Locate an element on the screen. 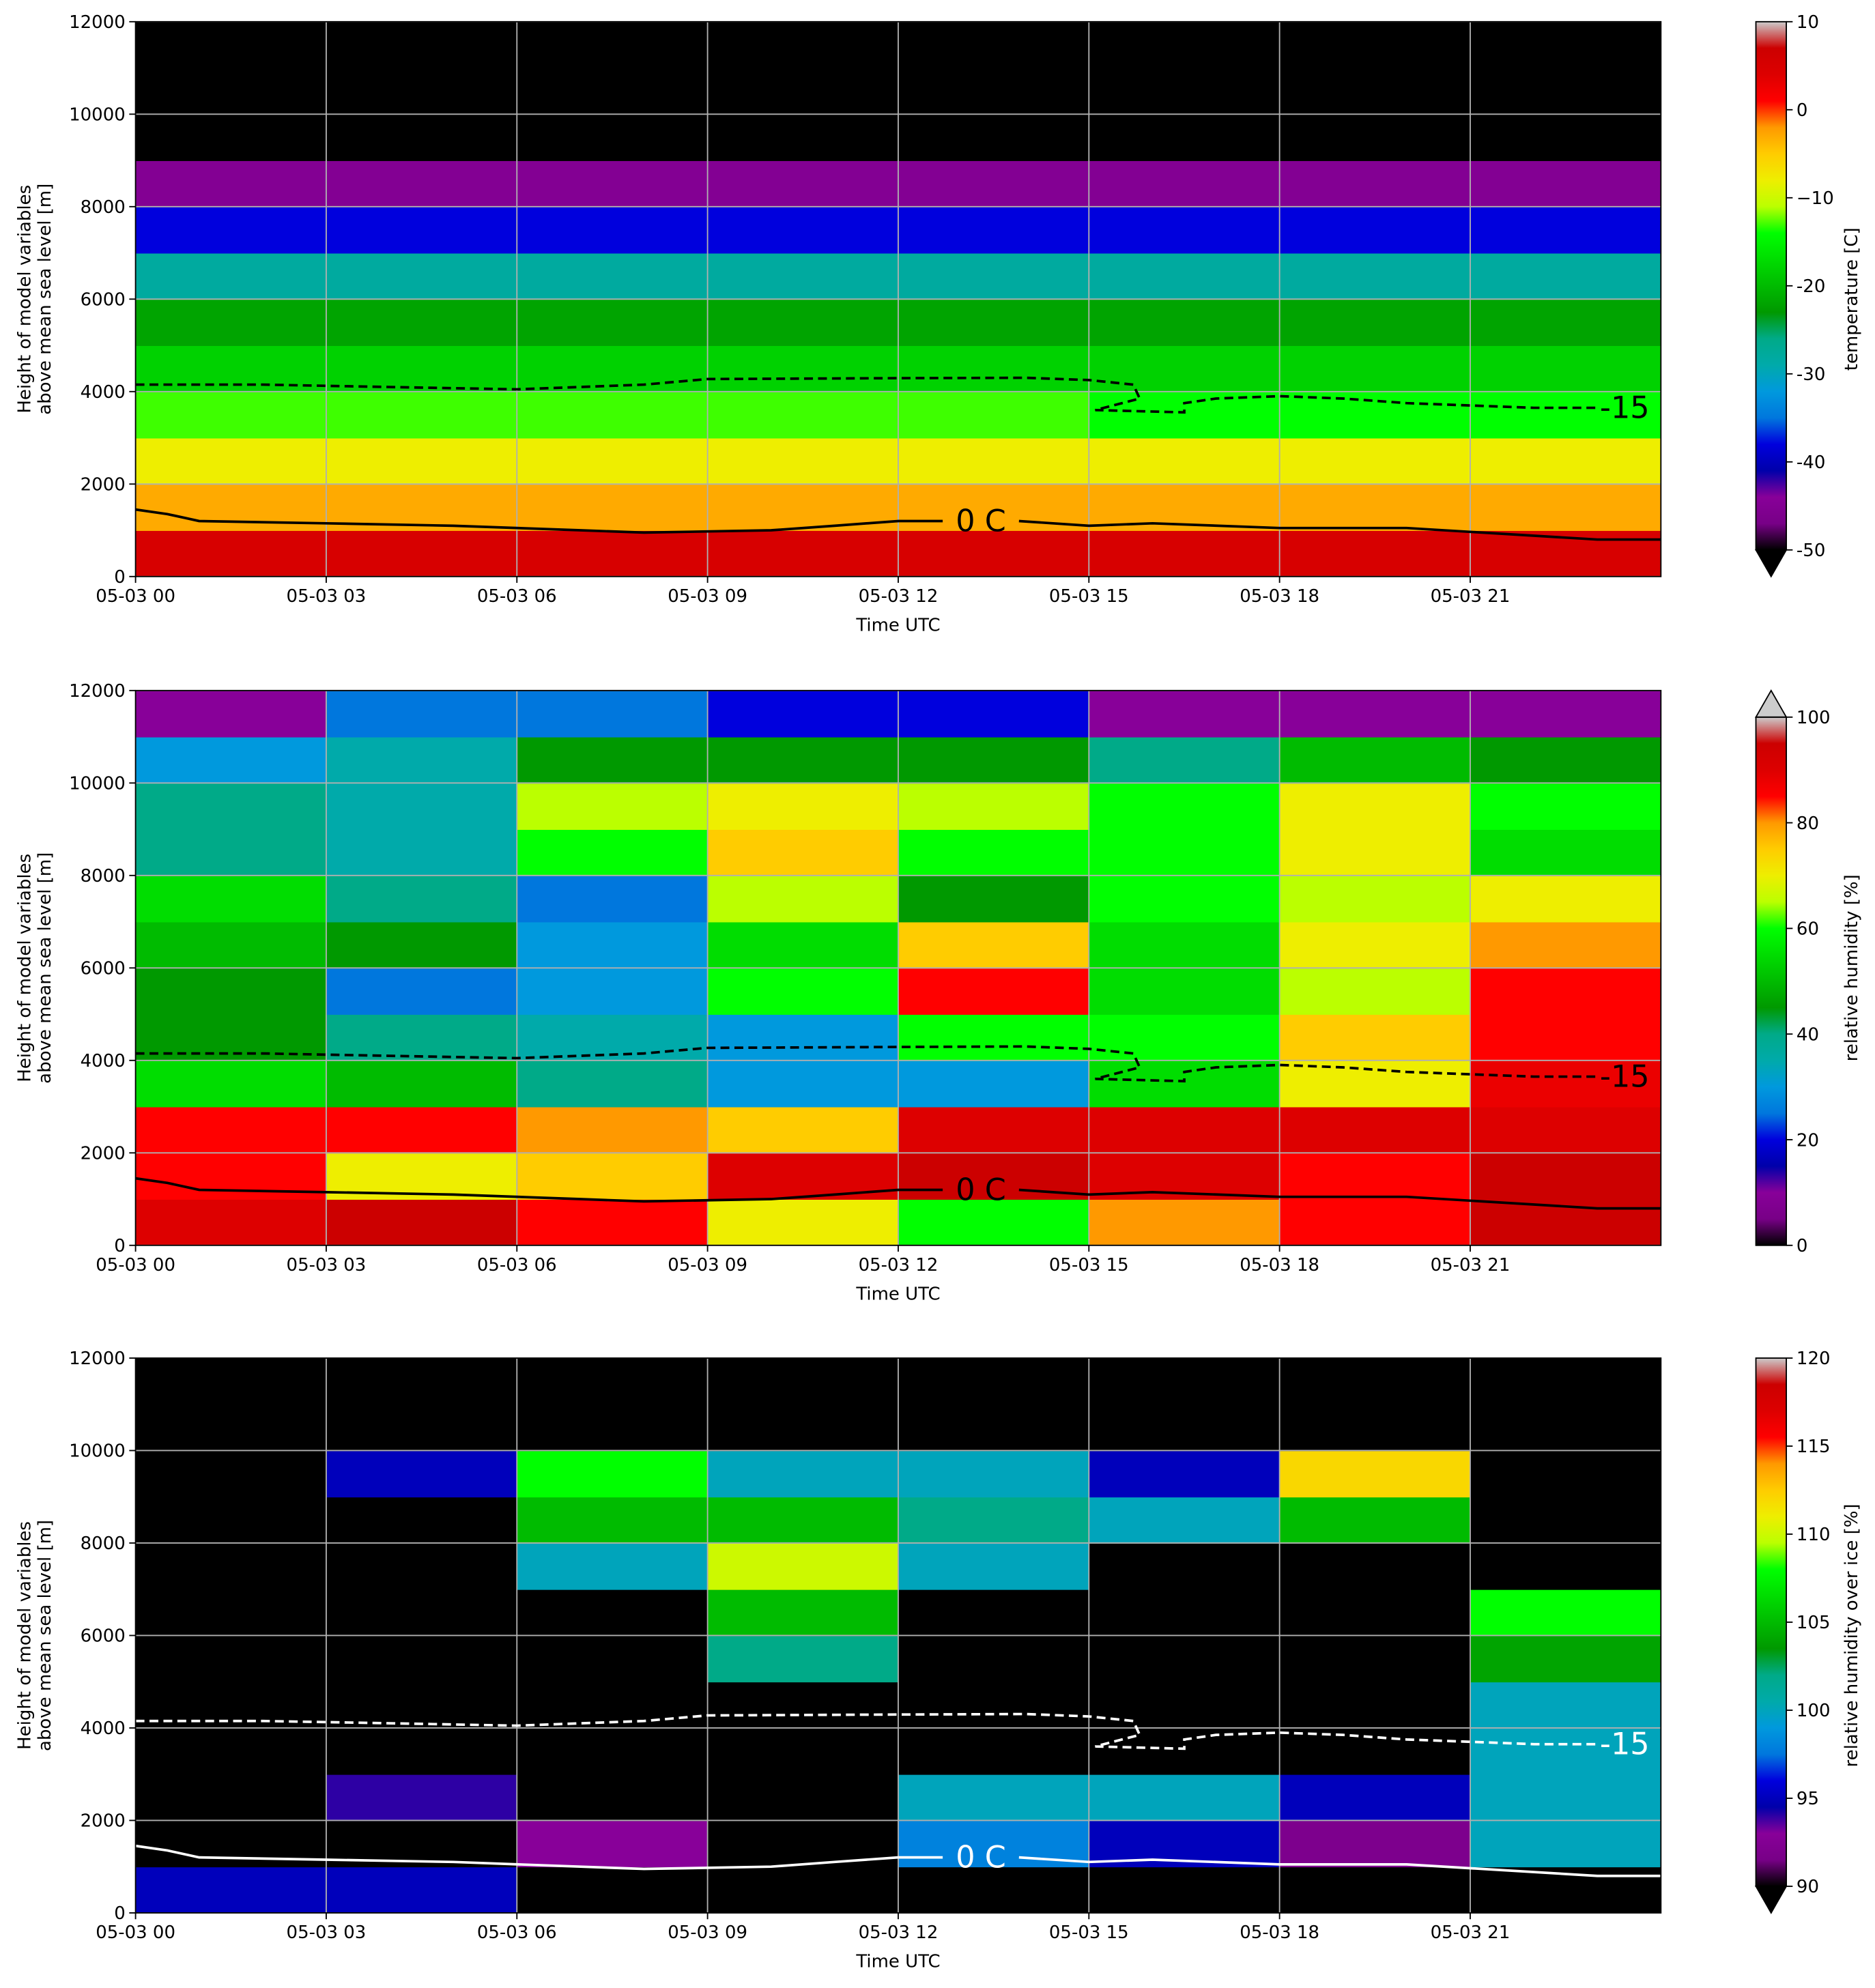 This screenshot has width=1875, height=1988. y-tick-label: 4000 is located at coordinates (103, 392).